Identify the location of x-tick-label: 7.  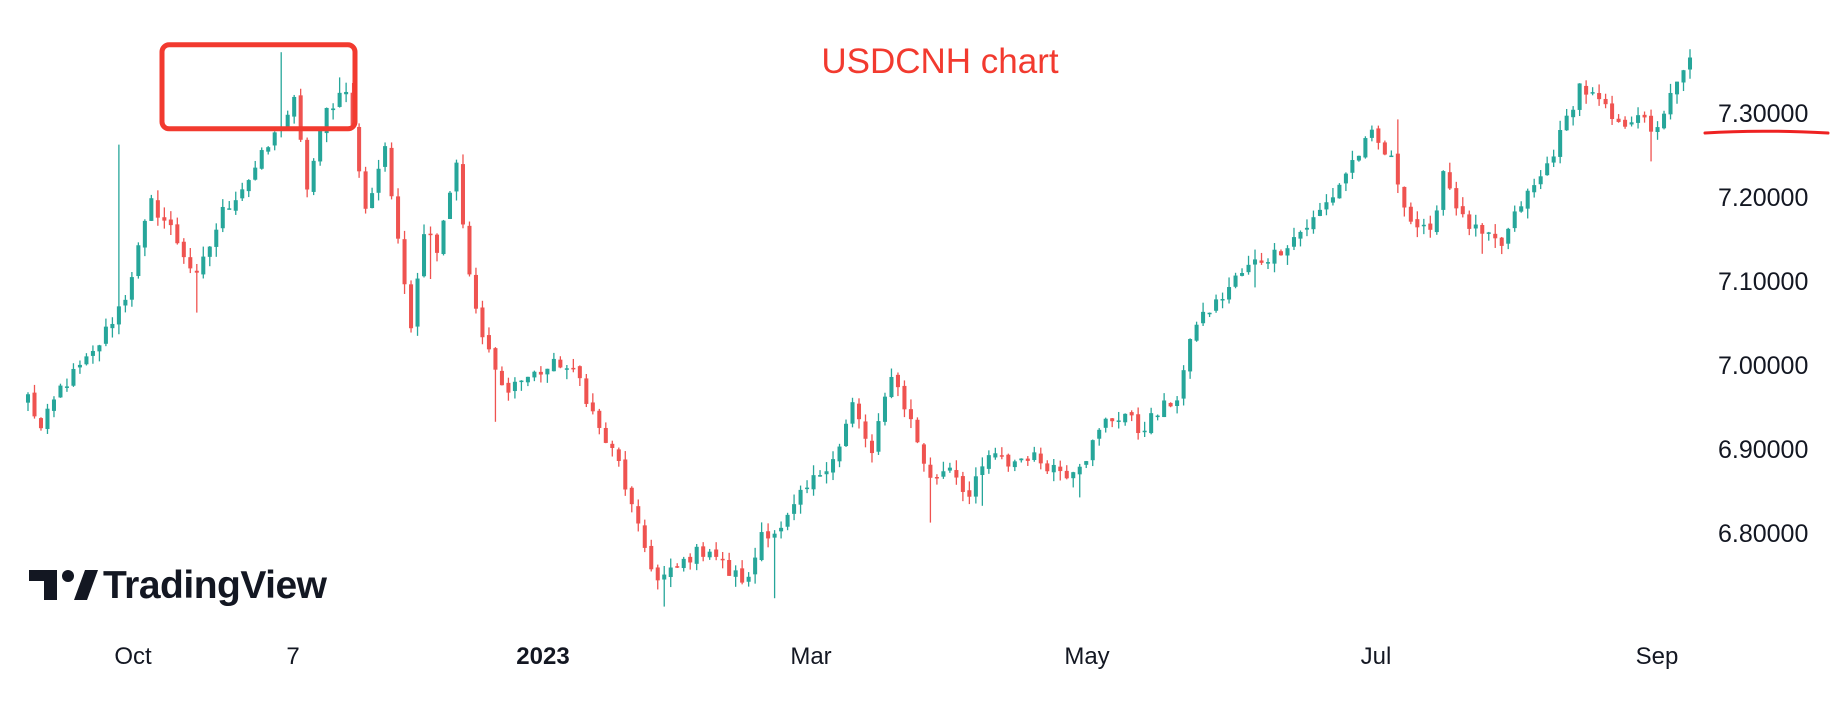
(292, 656).